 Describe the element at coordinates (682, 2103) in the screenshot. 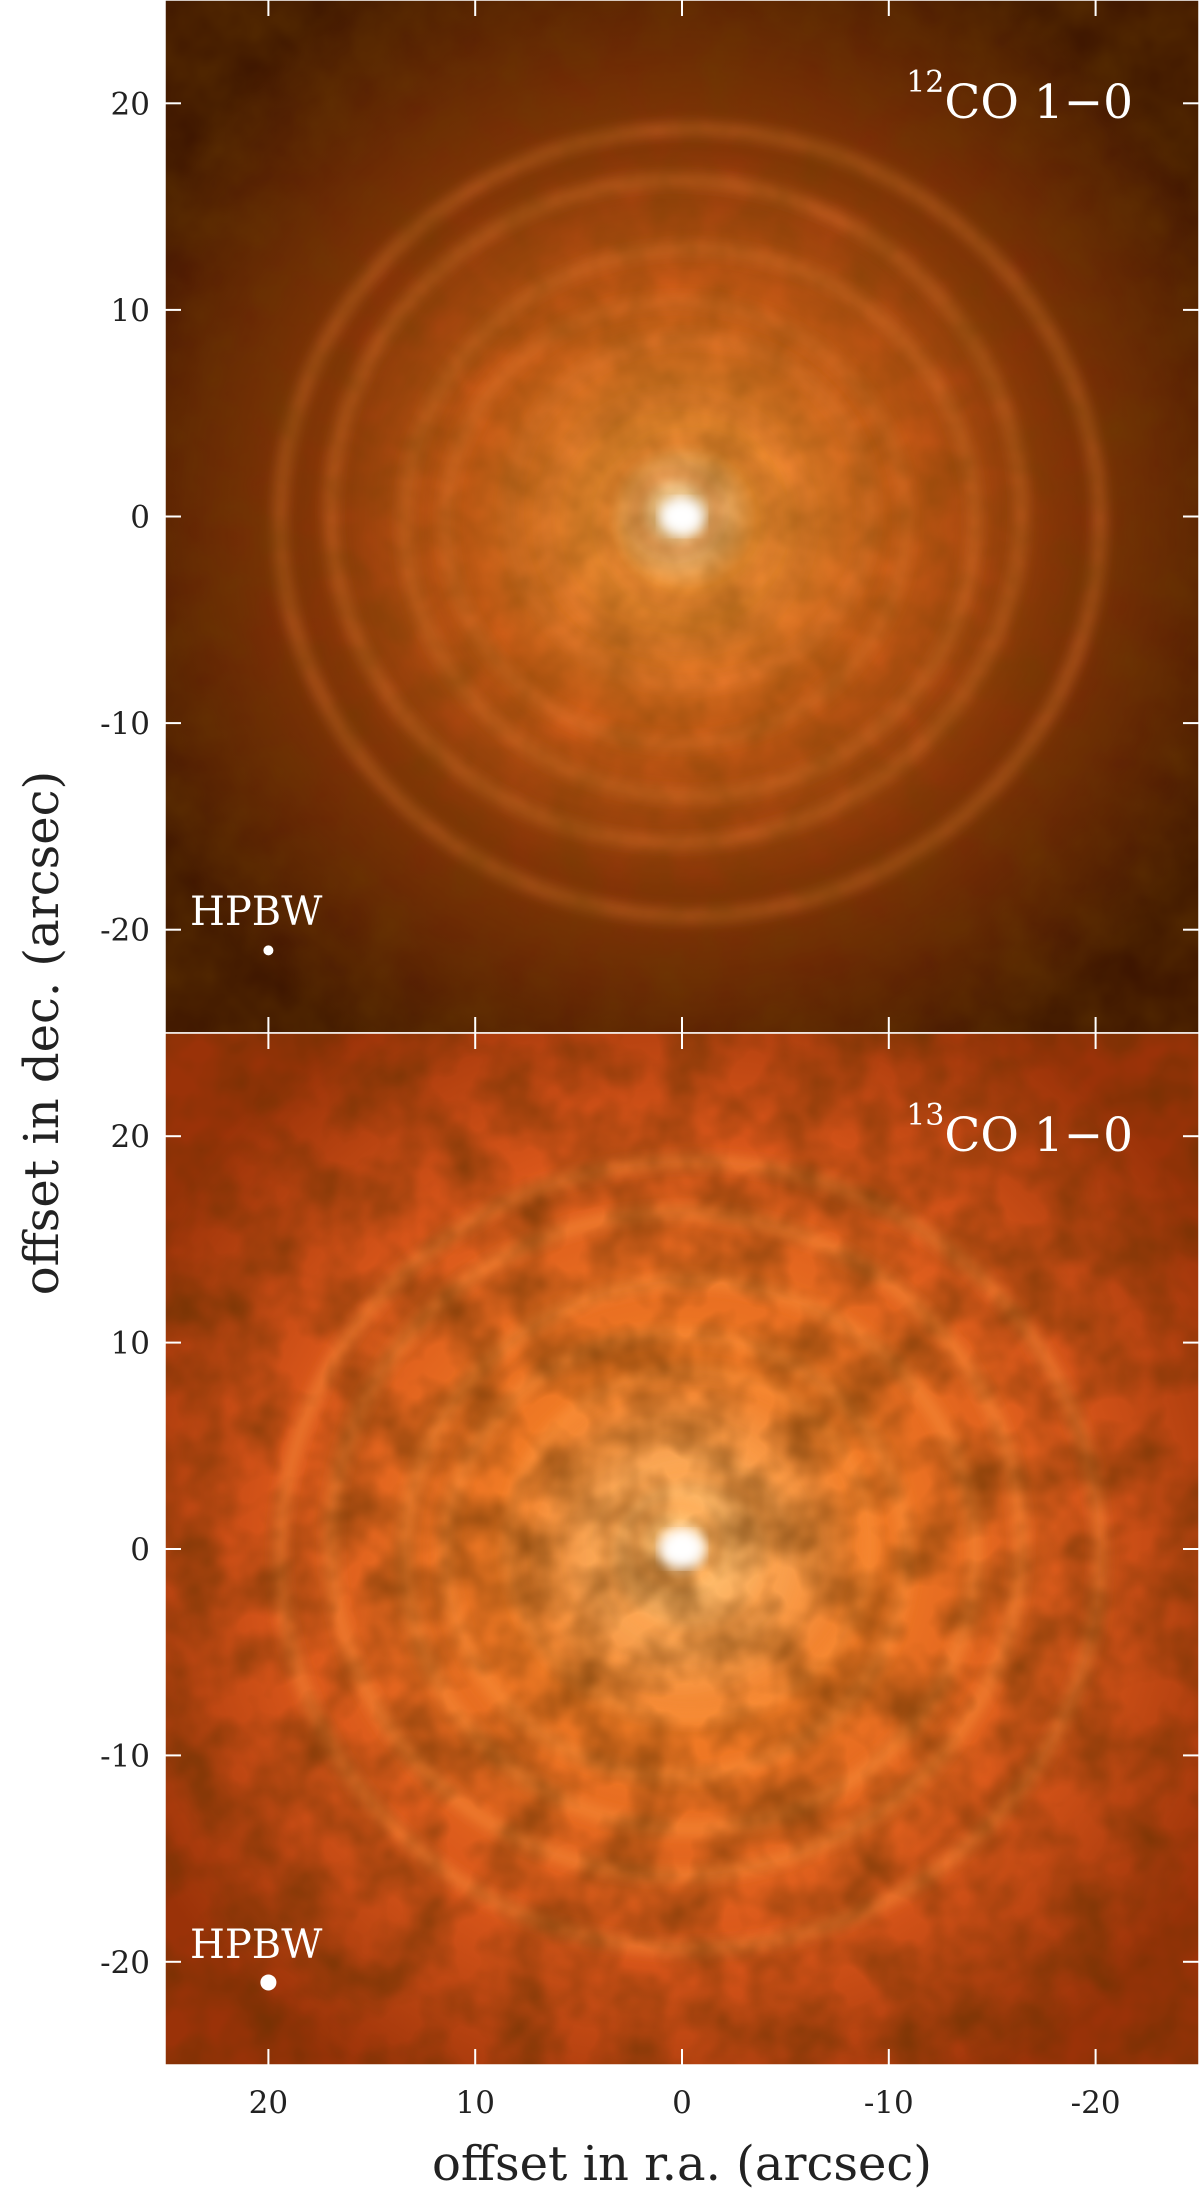

I see `x-tick-label: 0` at that location.